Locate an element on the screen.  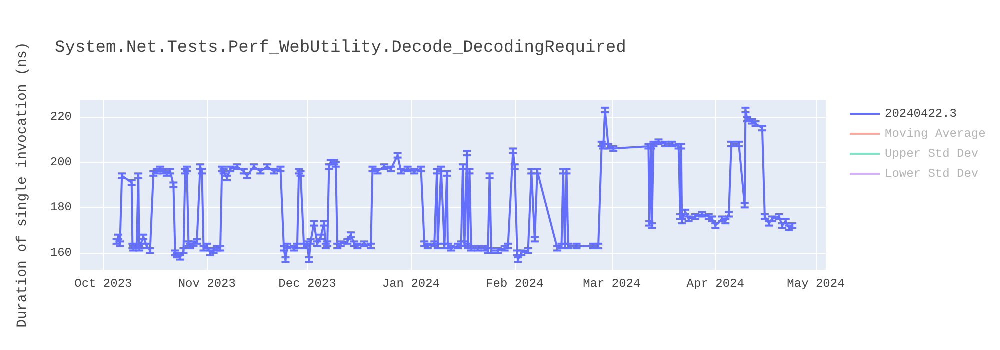
chart-title: System.Net.Tests.Perf_WebUtility.Decode_DecodingRequired is located at coordinates (340, 48).